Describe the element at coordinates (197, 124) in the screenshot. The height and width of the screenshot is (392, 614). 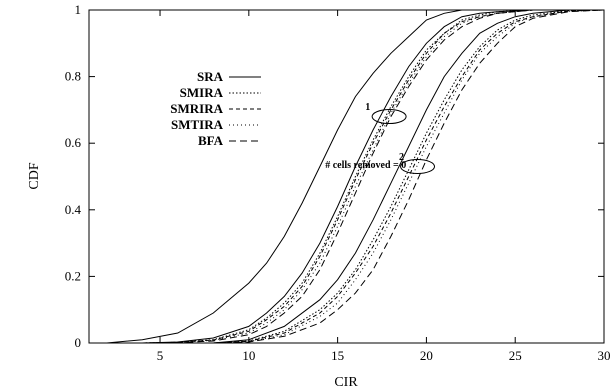
I see `legend-entry-smtira: SMTIRA` at that location.